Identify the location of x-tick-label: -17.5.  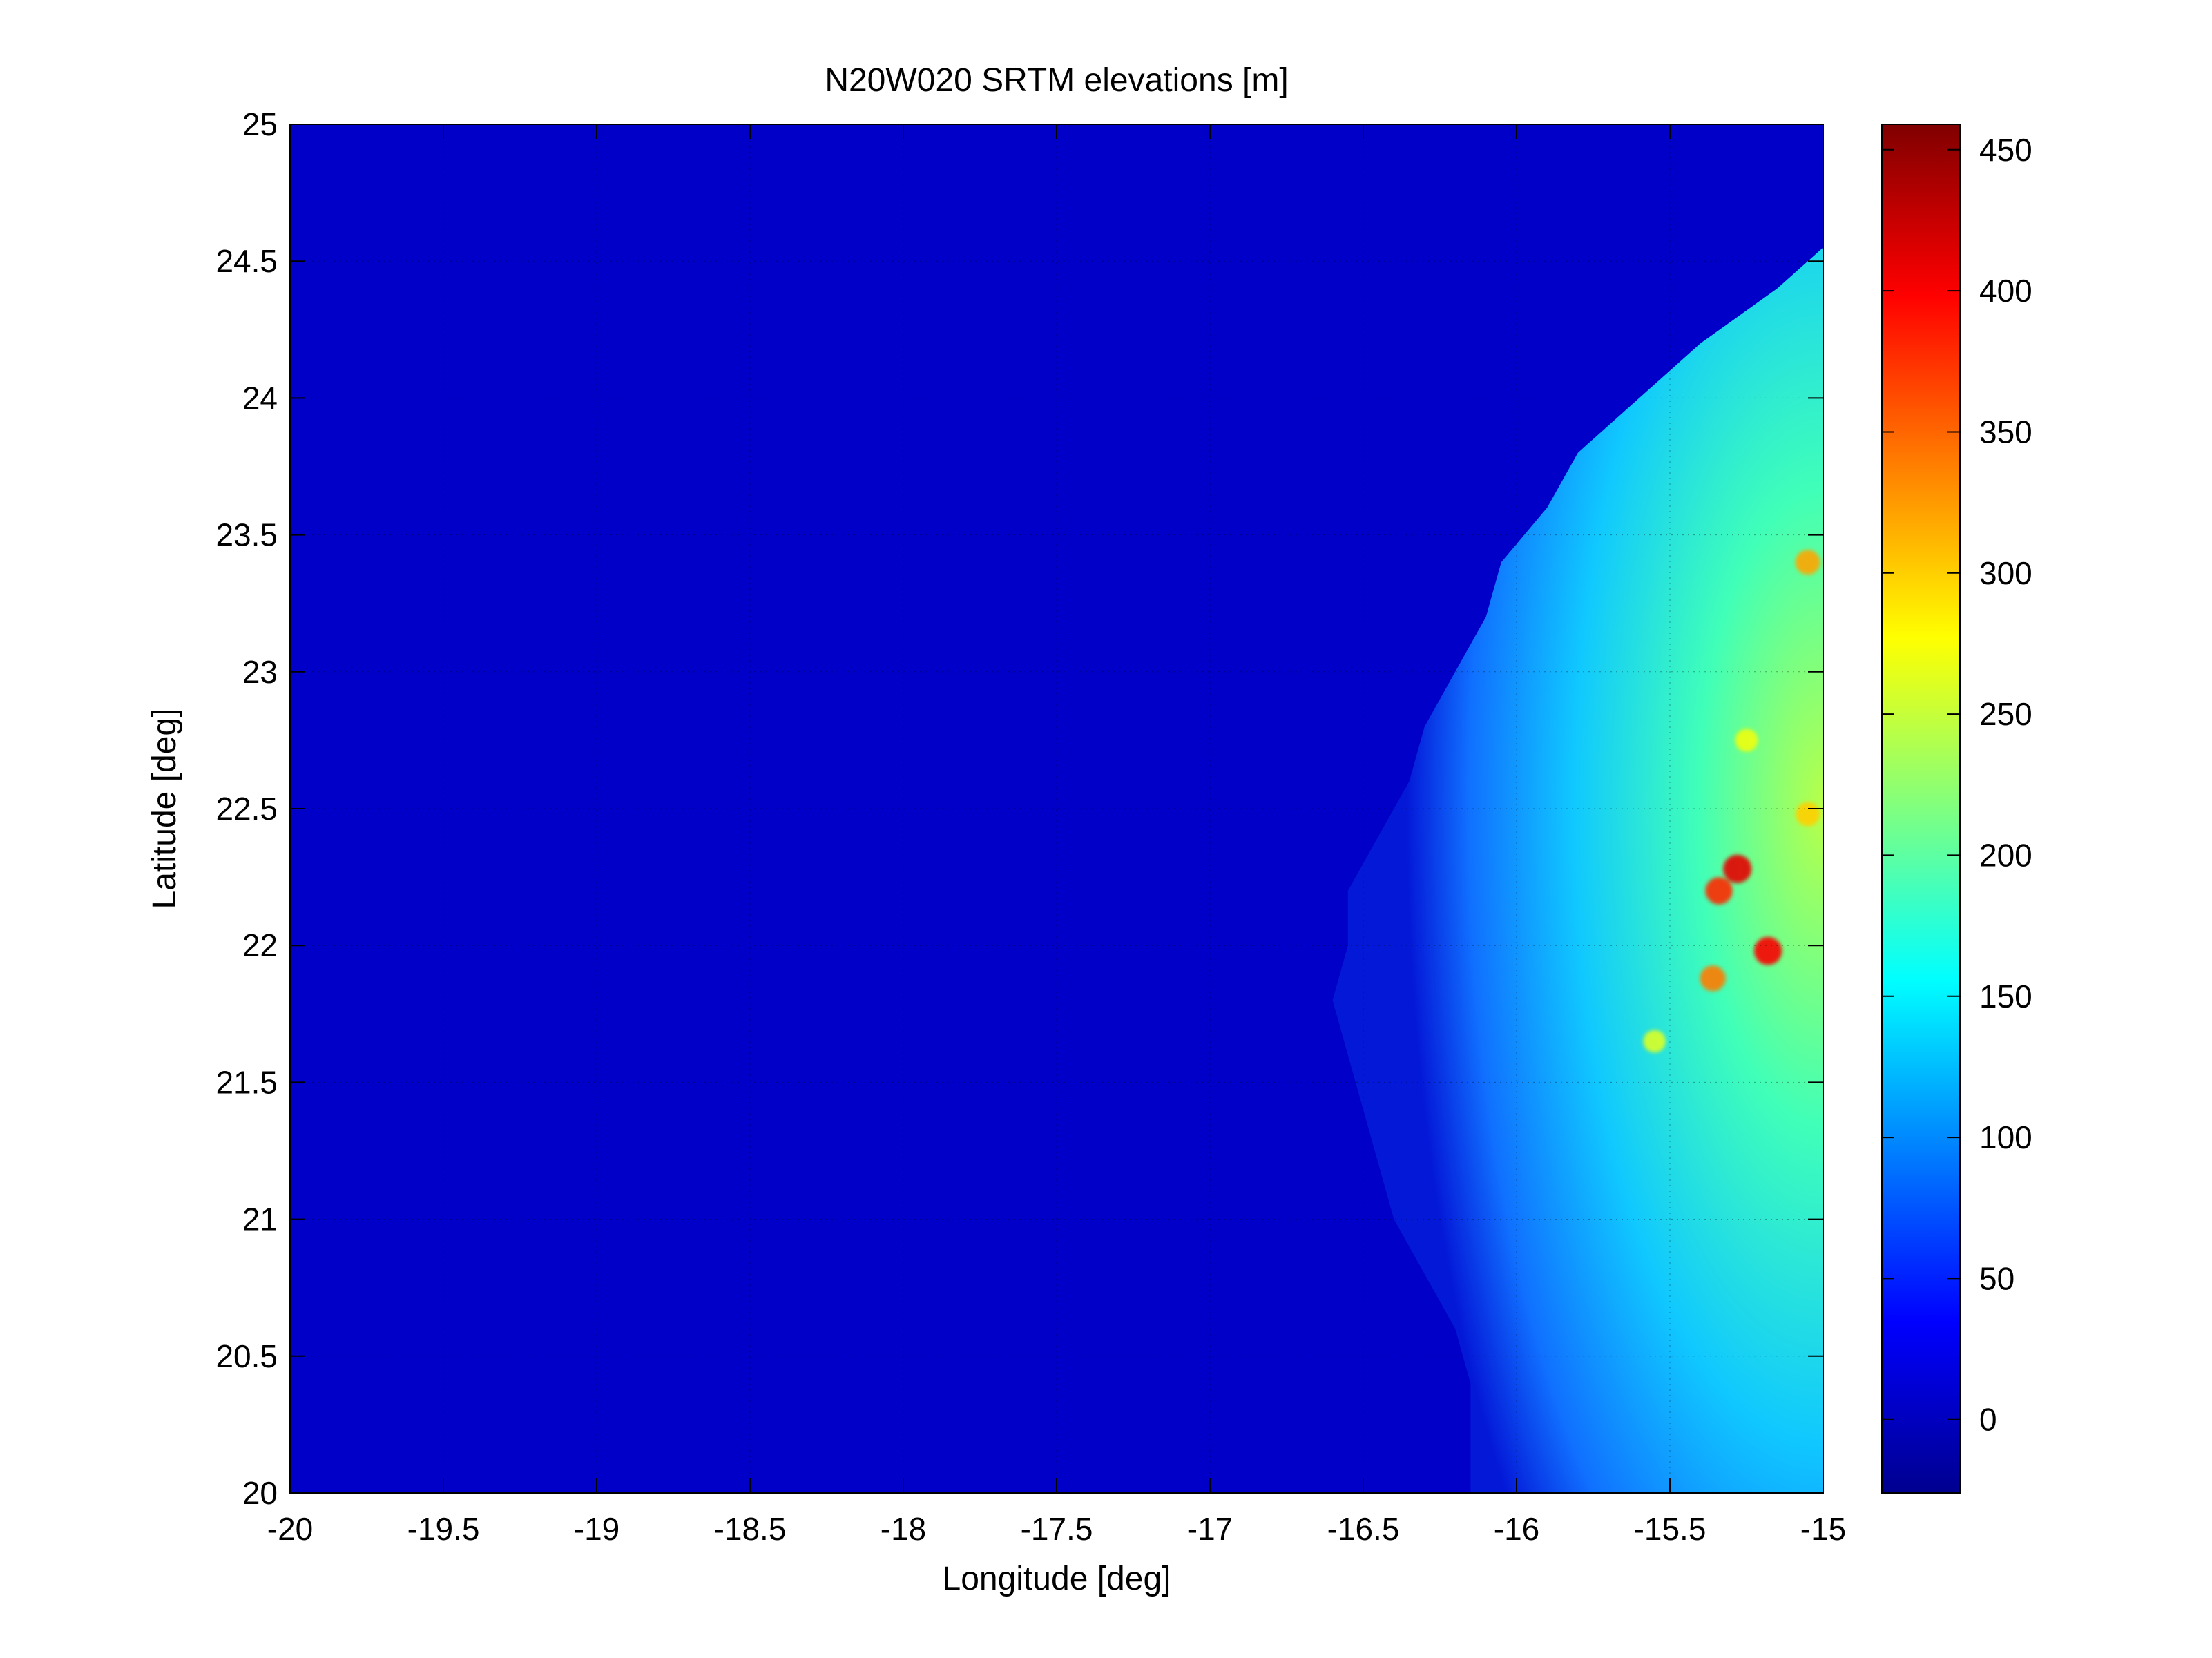
(1057, 1529).